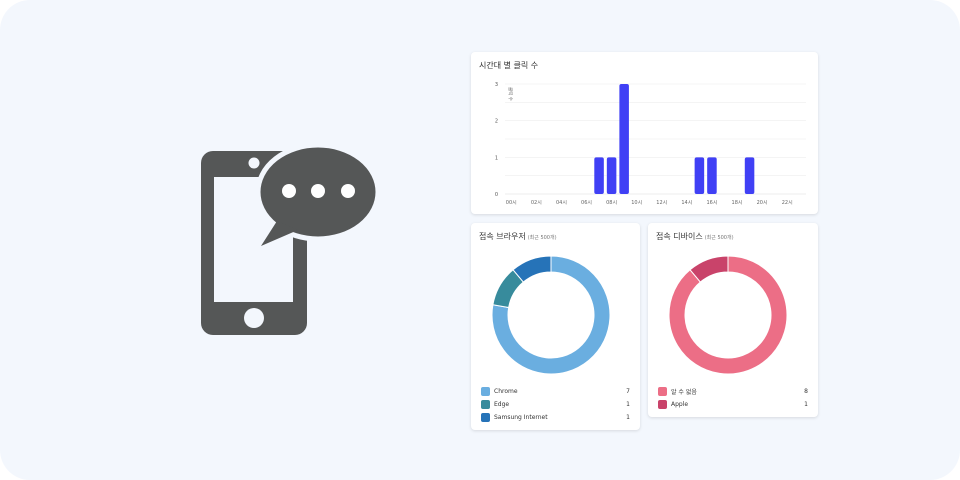  What do you see at coordinates (661, 203) in the screenshot?
I see `x-tick-label: 12시` at bounding box center [661, 203].